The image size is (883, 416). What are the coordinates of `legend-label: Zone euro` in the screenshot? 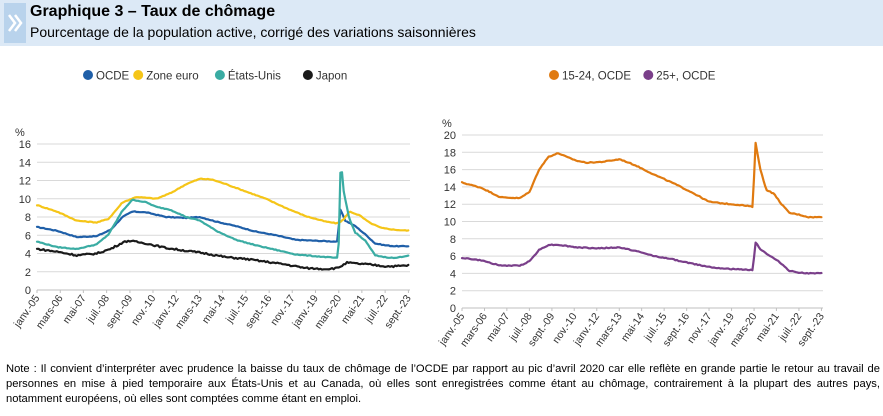 It's located at (172, 77).